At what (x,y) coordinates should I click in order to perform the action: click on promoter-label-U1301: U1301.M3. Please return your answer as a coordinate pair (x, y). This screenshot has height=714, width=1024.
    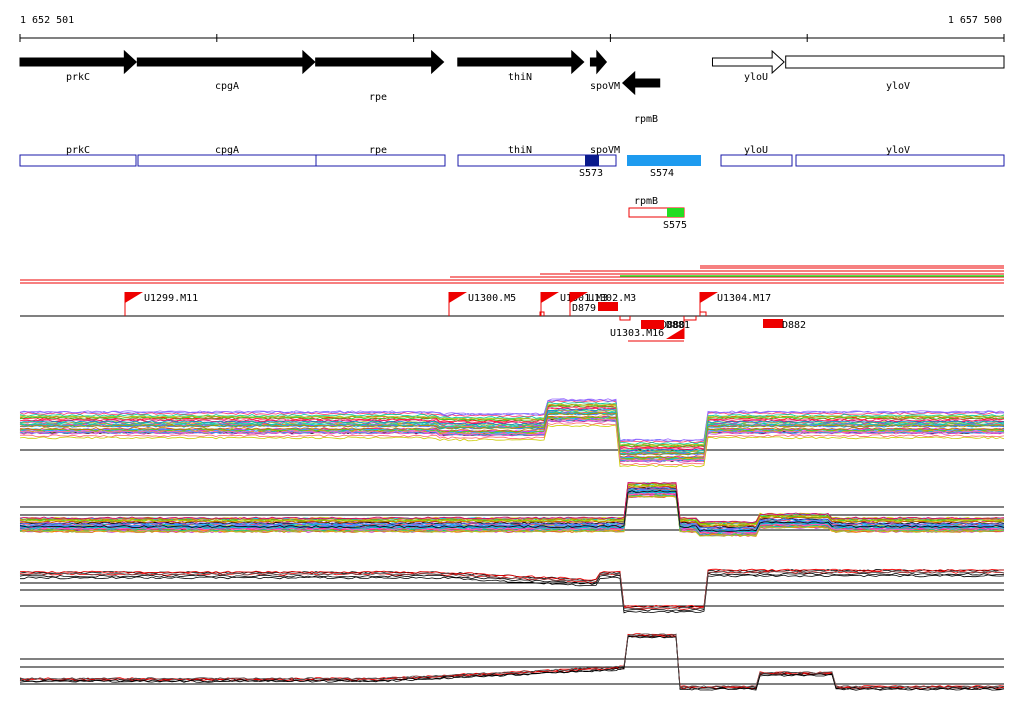
    Looking at the image, I should click on (584, 298).